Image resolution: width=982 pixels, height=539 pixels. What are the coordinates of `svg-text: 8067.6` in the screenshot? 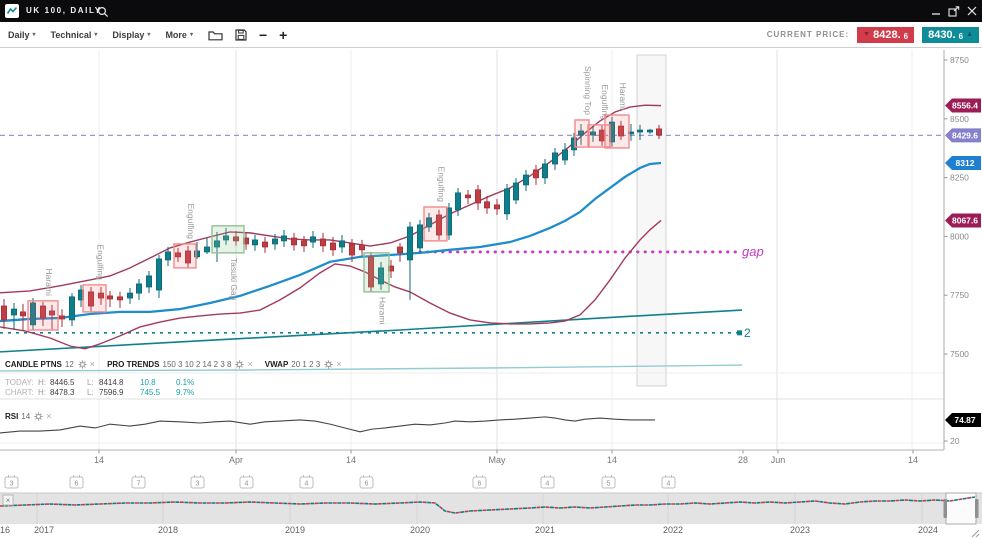 It's located at (965, 221).